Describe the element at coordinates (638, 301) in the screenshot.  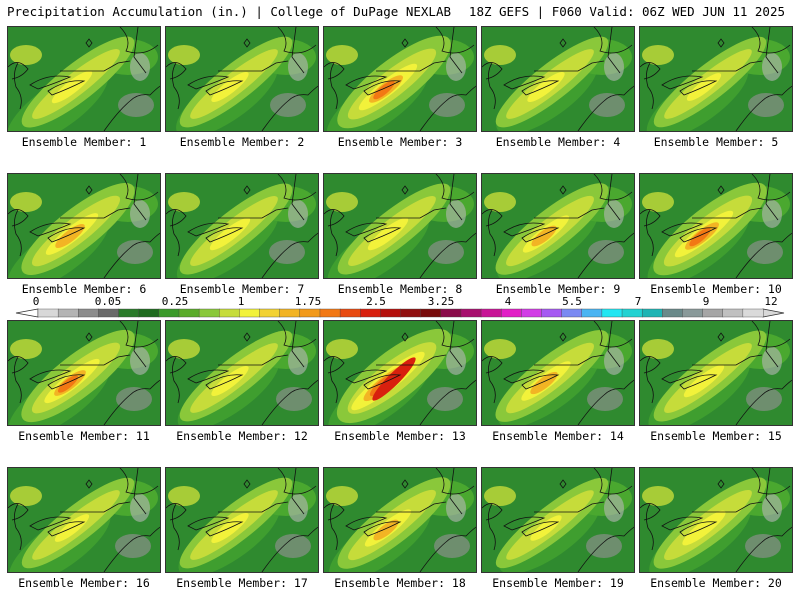
I see `colorbar-tick-label: 7` at that location.